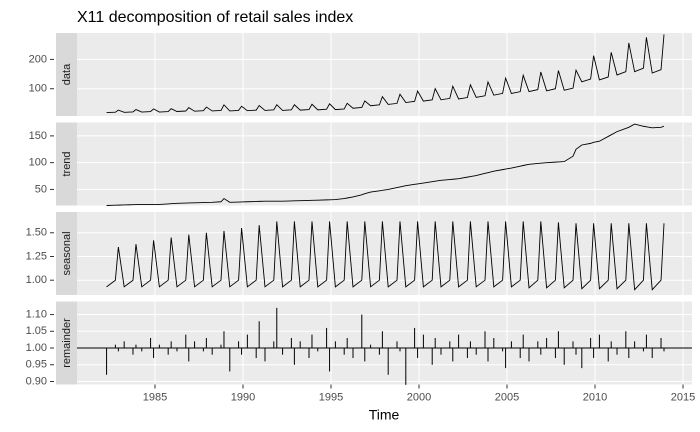 Image resolution: width=700 pixels, height=432 pixels. I want to click on x-tick-label: 2015, so click(683, 397).